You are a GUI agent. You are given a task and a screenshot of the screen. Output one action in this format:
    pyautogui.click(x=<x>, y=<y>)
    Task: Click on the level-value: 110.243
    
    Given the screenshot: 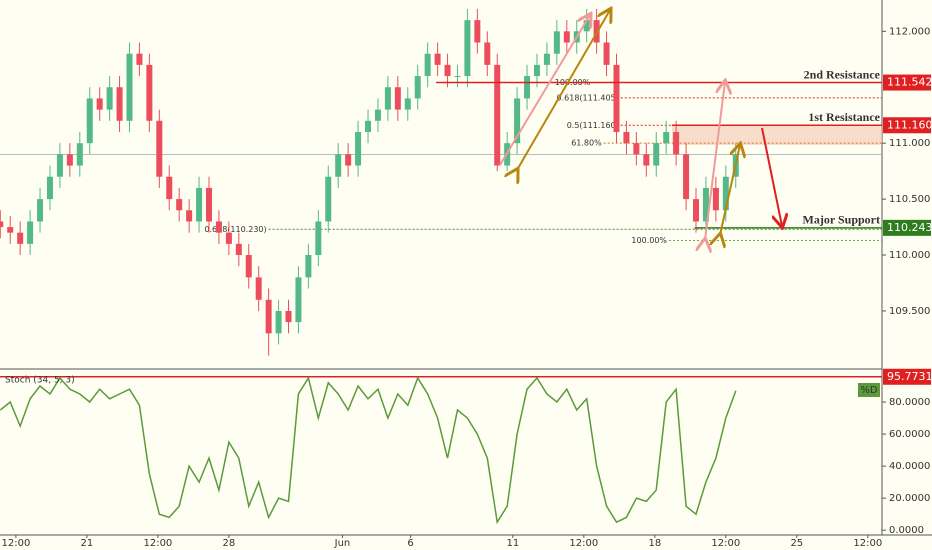 What is the action you would take?
    pyautogui.click(x=909, y=227)
    